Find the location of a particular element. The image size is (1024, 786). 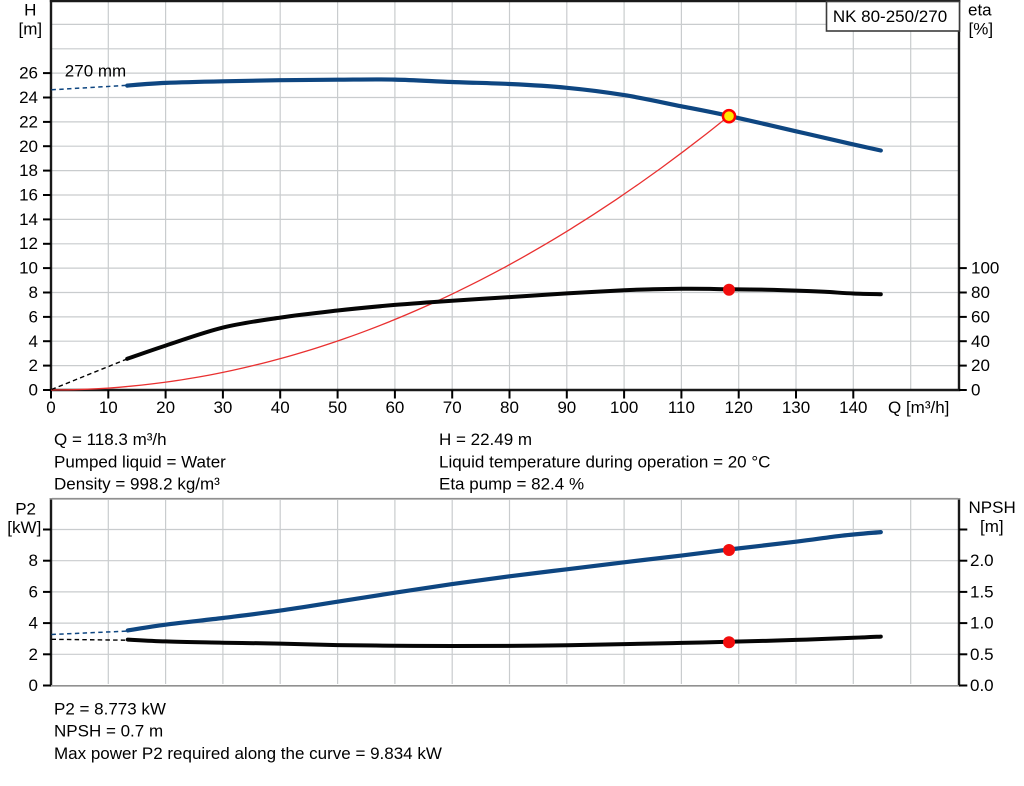

svg-text: 140 is located at coordinates (853, 407).